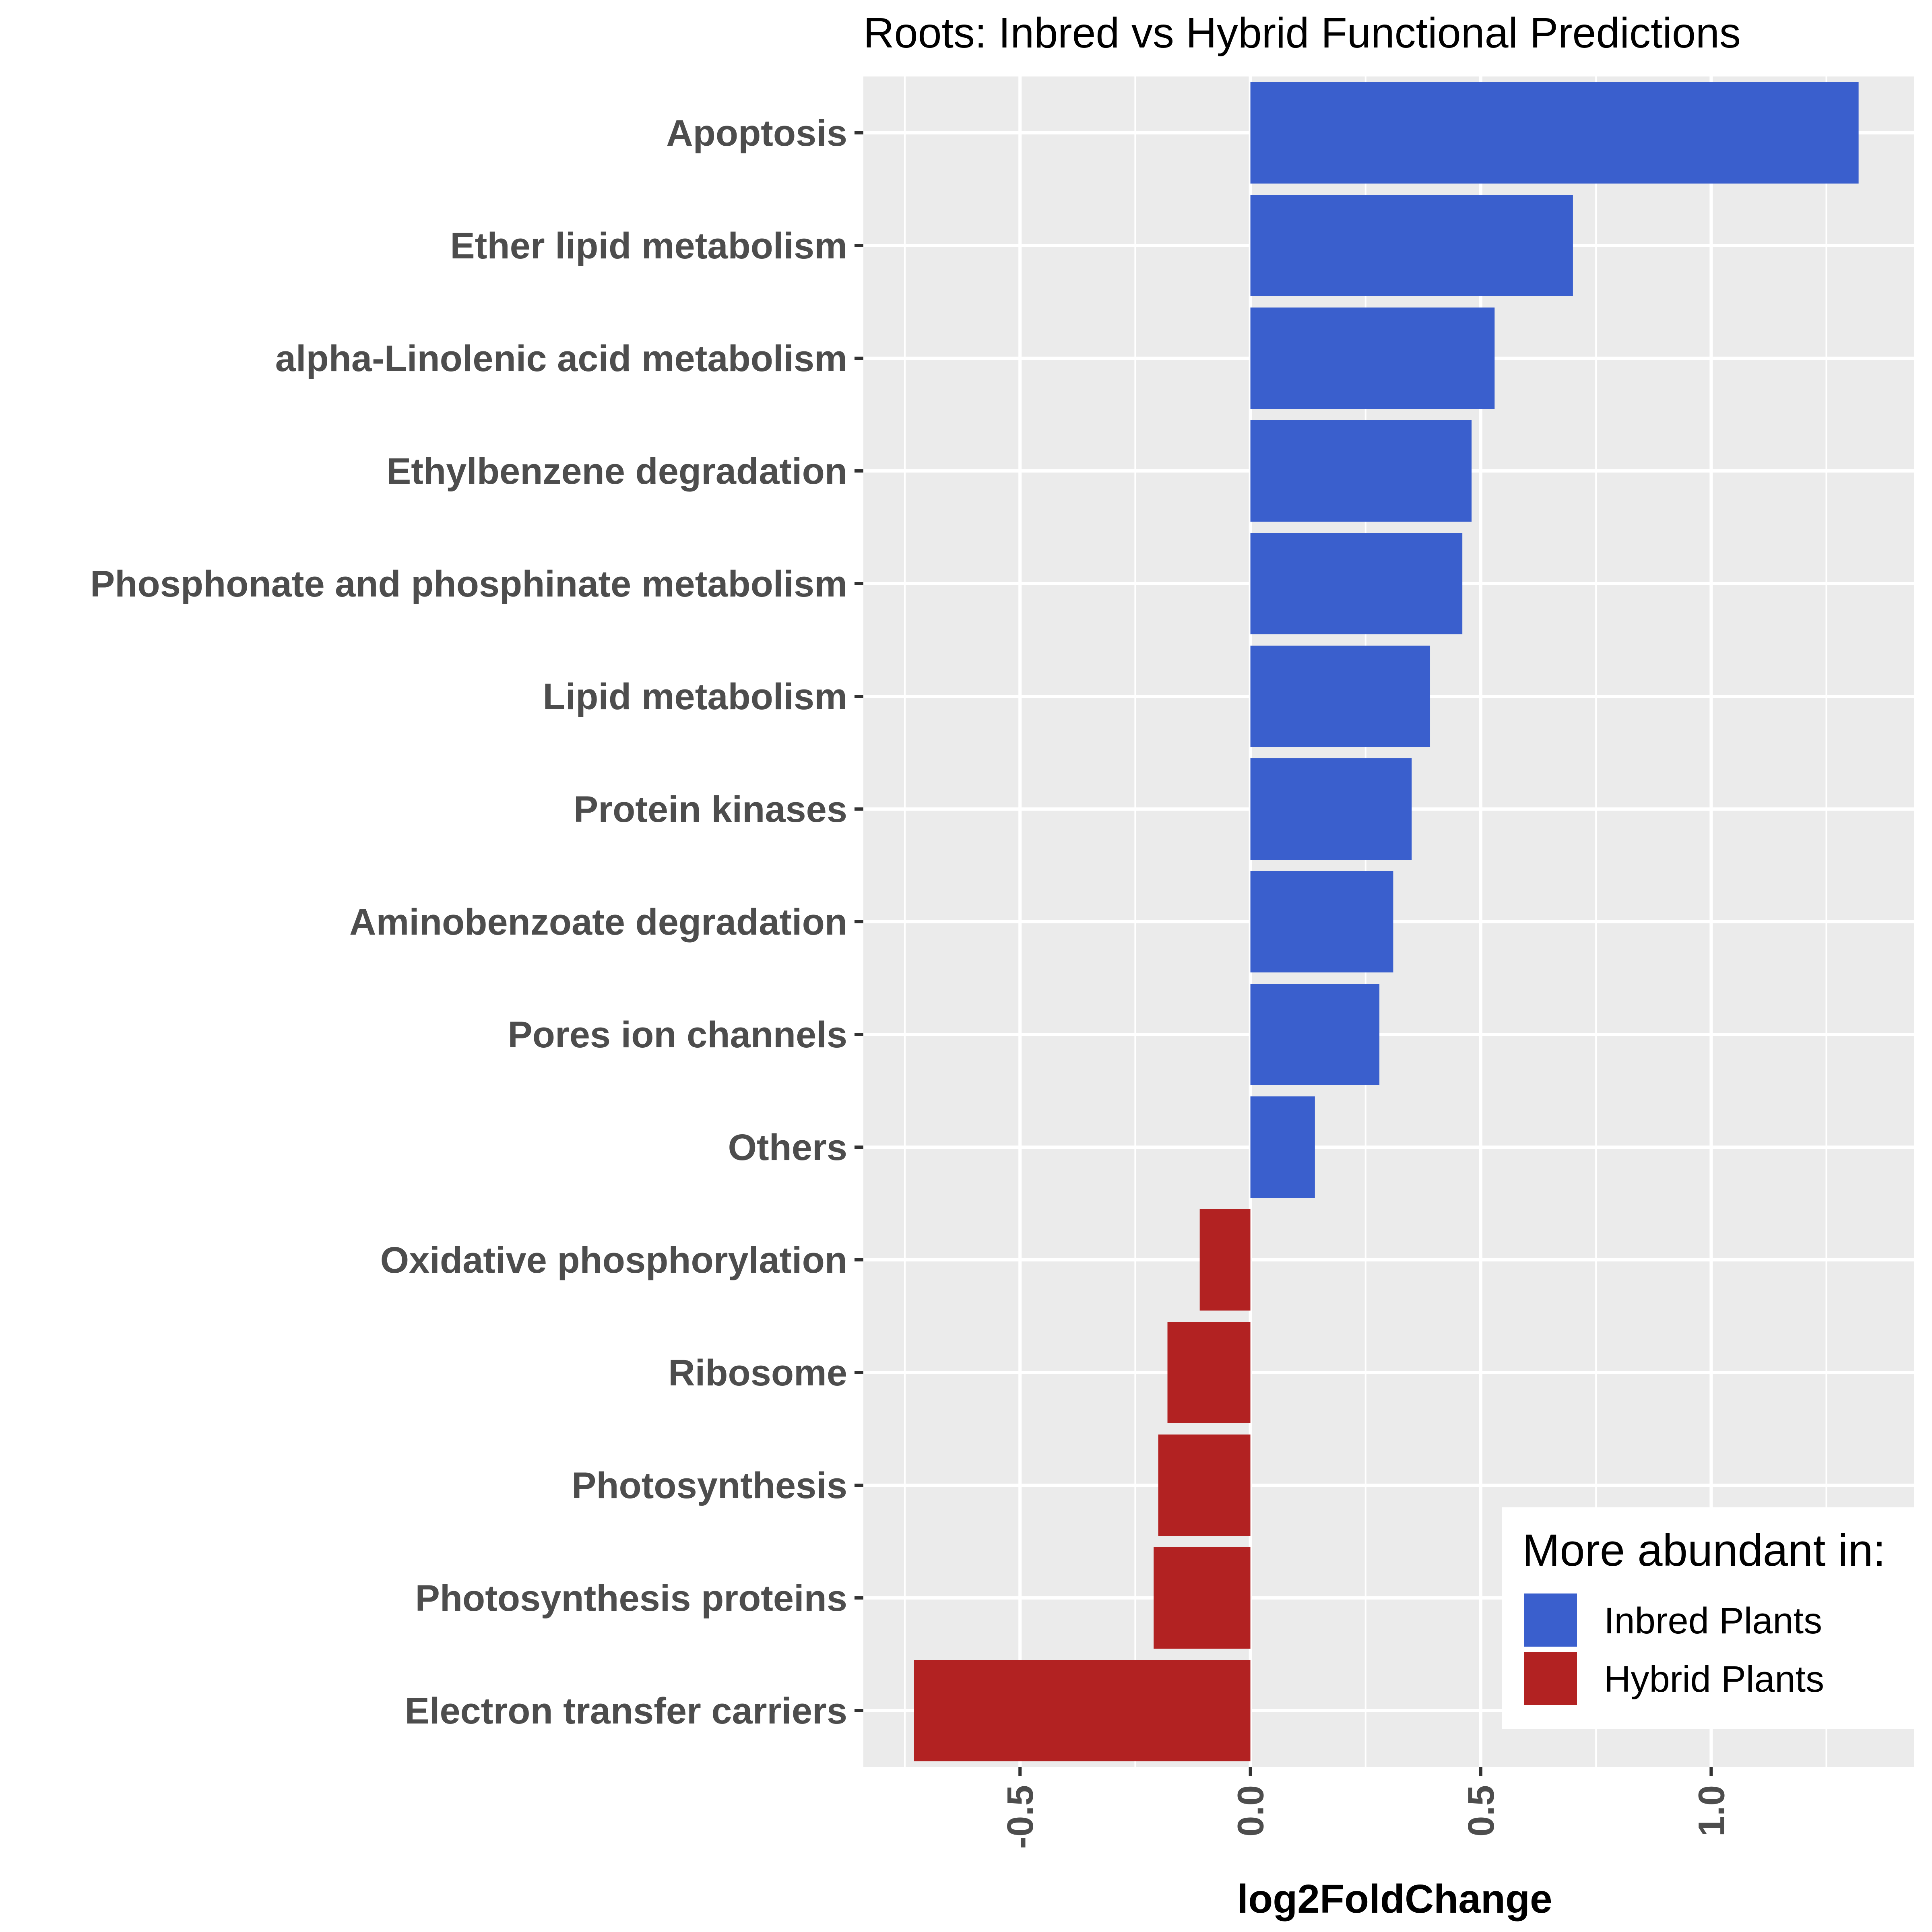 Image resolution: width=1932 pixels, height=1932 pixels. I want to click on legend-swatch-inbred, so click(1550, 1620).